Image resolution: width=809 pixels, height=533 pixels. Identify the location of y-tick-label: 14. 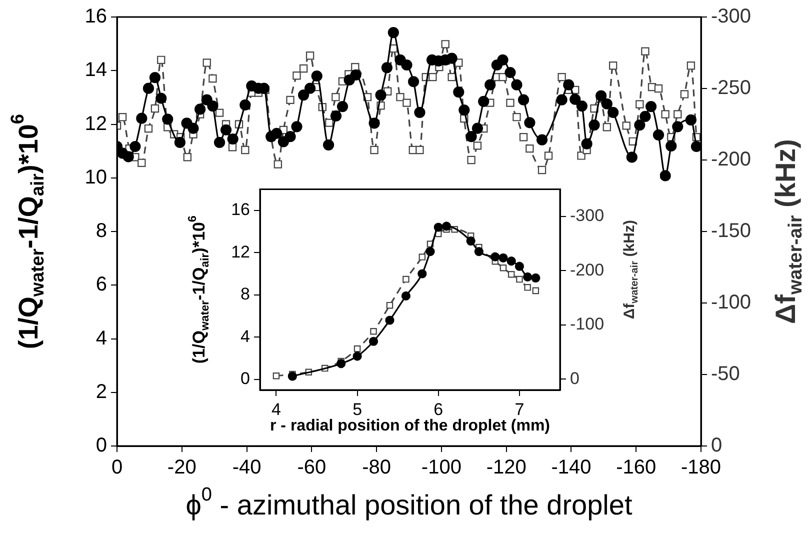
(95, 70).